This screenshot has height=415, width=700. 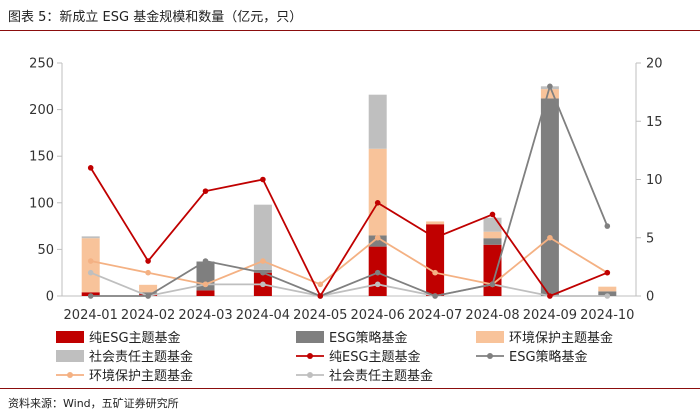 What do you see at coordinates (654, 180) in the screenshot?
I see `y-right-tick-label: 10` at bounding box center [654, 180].